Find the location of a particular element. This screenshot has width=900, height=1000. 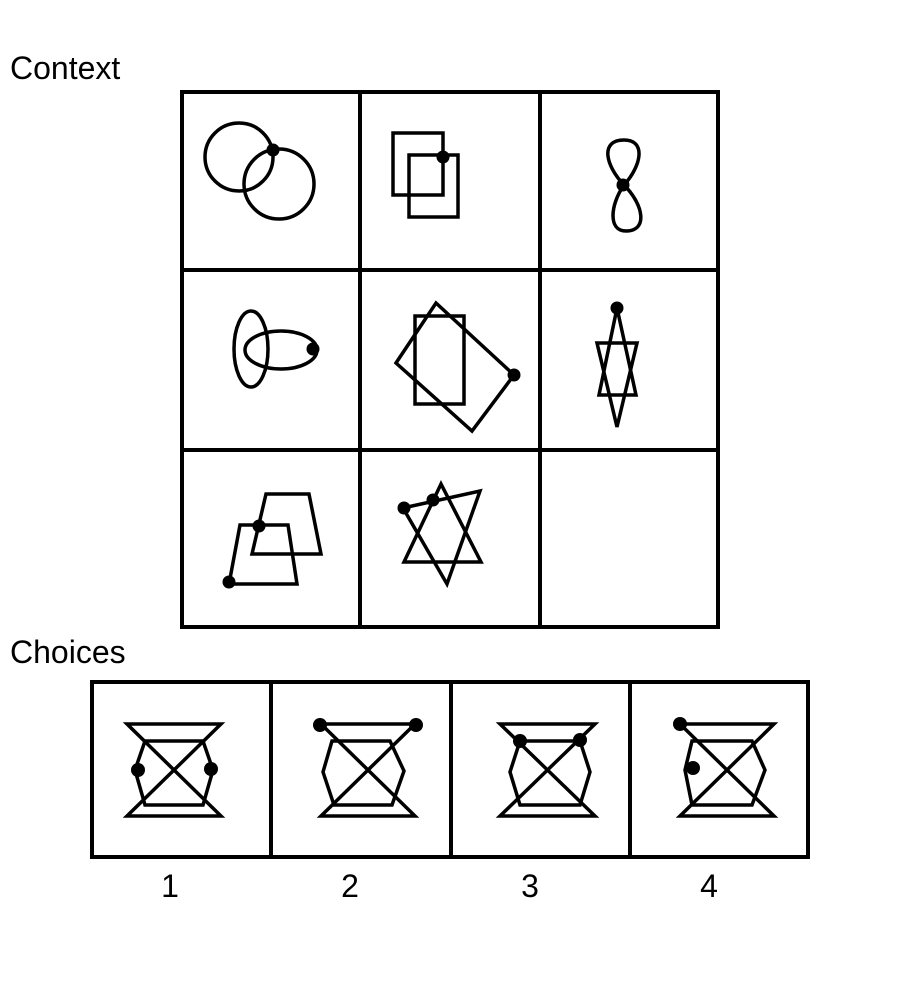

choice-4-label: 4 is located at coordinates (709, 886).